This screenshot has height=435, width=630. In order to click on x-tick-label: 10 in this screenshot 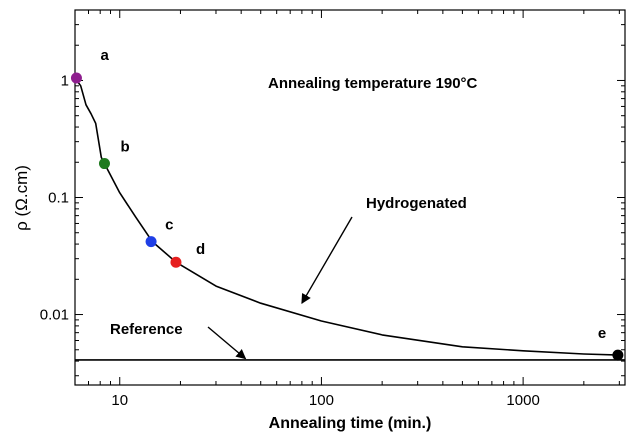, I will do `click(119, 400)`.